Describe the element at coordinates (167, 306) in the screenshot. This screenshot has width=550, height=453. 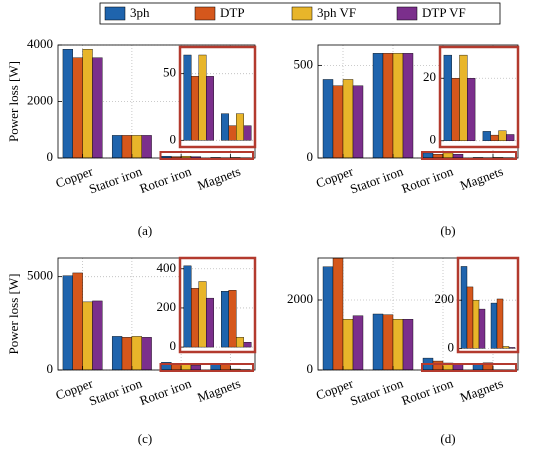
I see `inset-y-tick-label: 200` at that location.